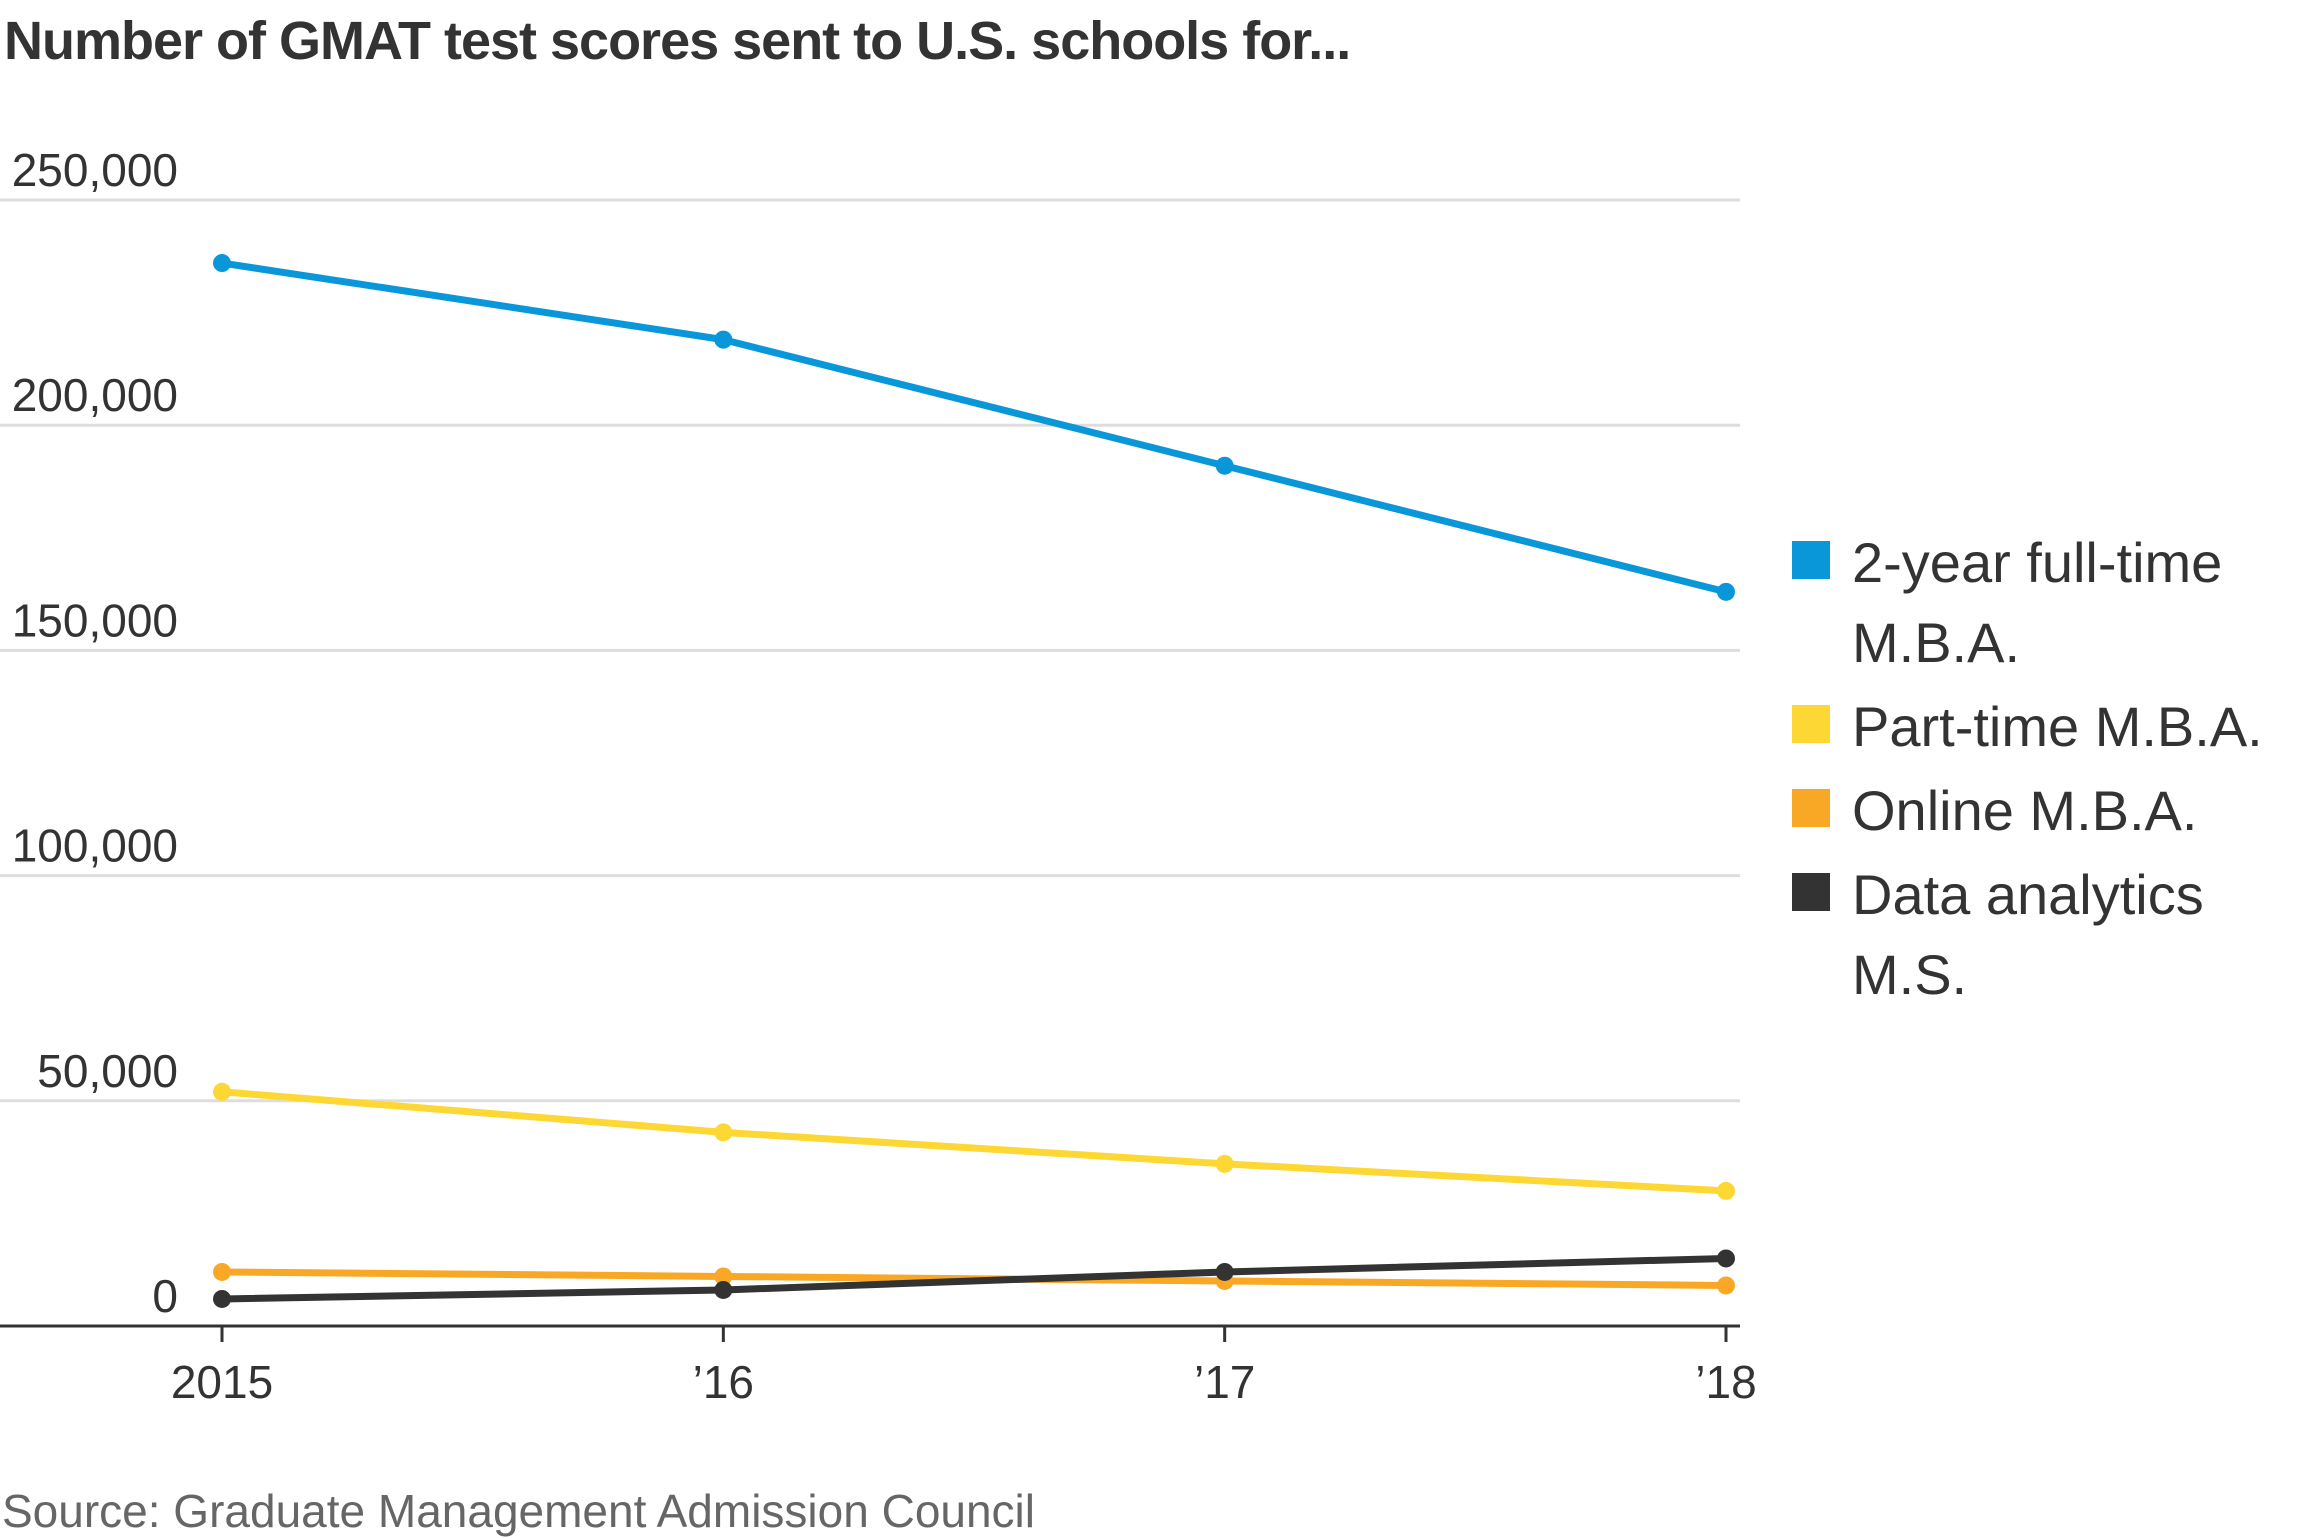 The image size is (2304, 1538). What do you see at coordinates (1936, 642) in the screenshot?
I see `legend-label: M.B.A.` at bounding box center [1936, 642].